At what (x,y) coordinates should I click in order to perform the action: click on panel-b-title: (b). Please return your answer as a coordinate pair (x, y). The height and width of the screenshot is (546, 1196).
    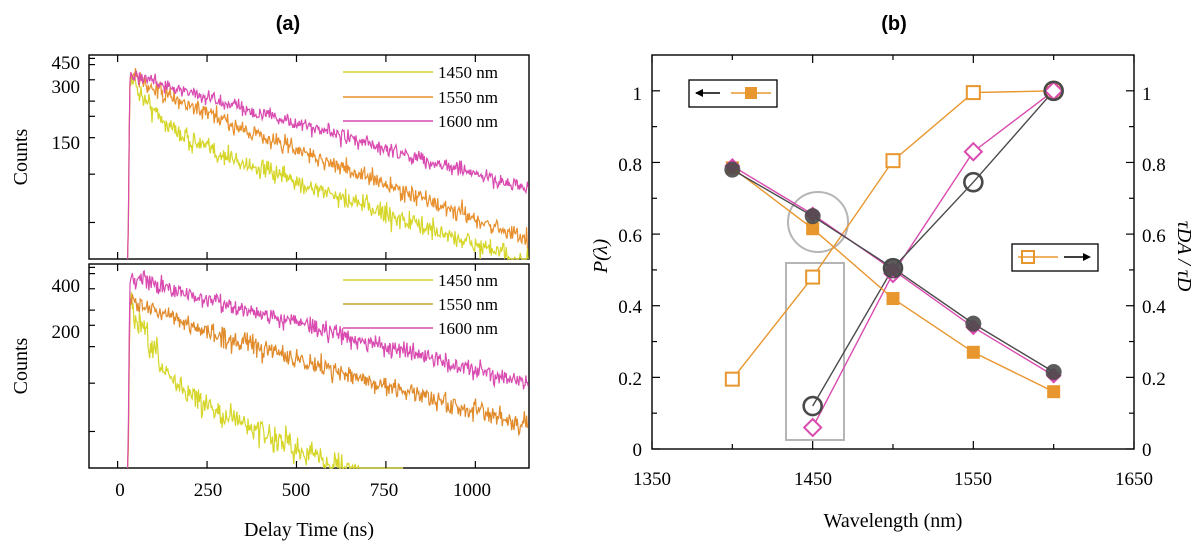
    Looking at the image, I should click on (894, 24).